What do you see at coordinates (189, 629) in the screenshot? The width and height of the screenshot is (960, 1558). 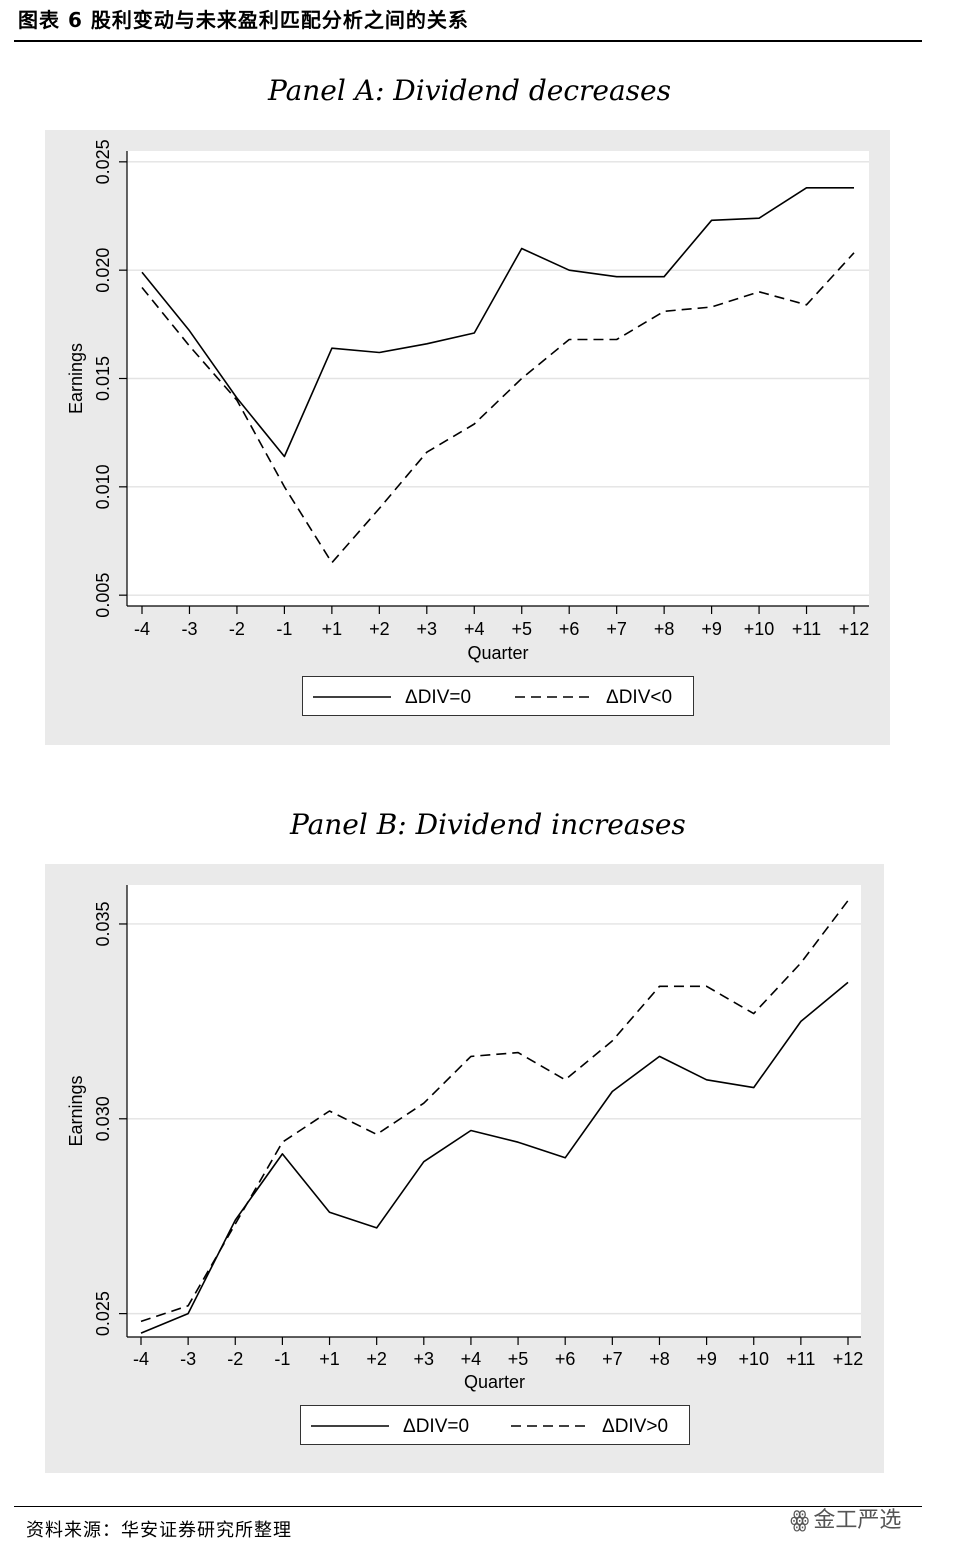 I see `panel-a-xtick-label: -3` at bounding box center [189, 629].